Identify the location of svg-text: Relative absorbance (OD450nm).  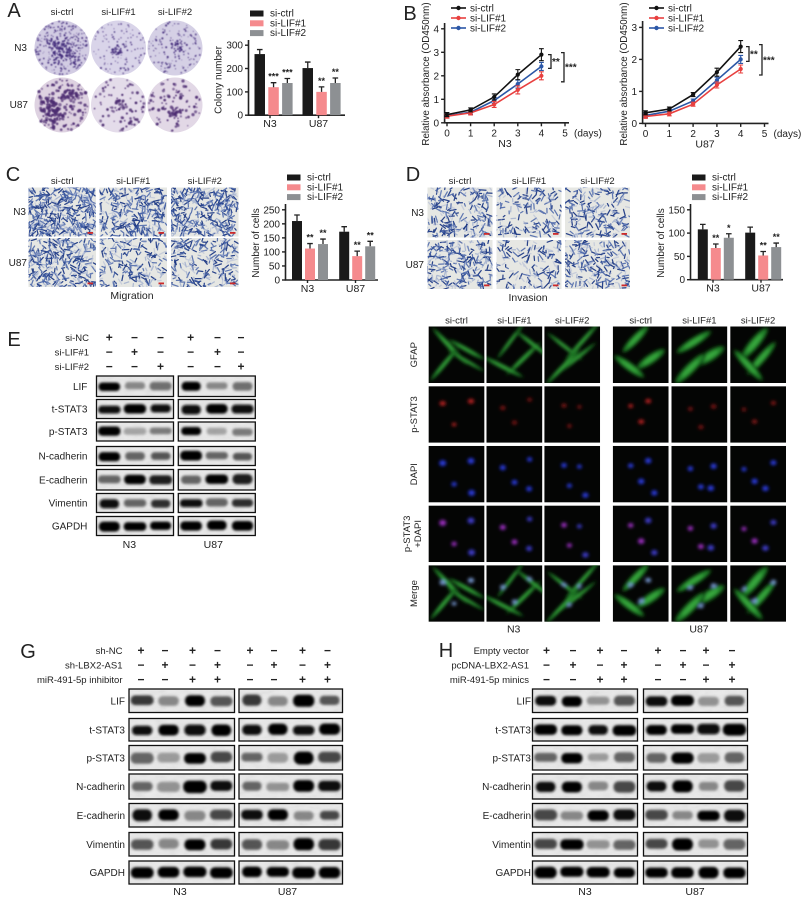
(426, 73).